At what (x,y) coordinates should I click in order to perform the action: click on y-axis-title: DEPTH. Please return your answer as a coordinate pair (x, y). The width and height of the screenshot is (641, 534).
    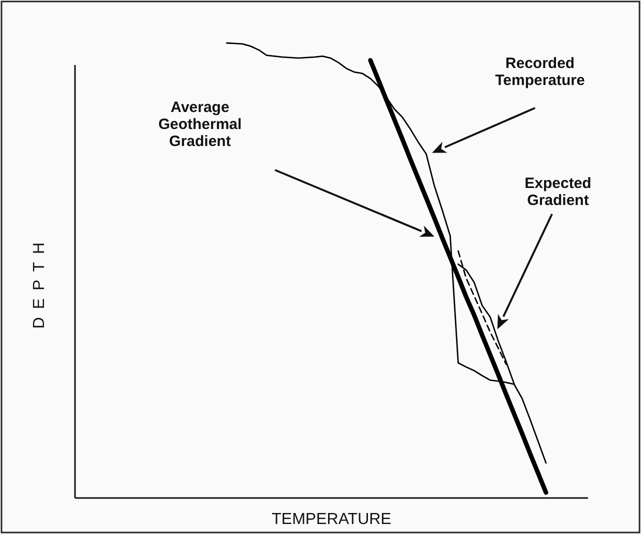
    Looking at the image, I should click on (39, 281).